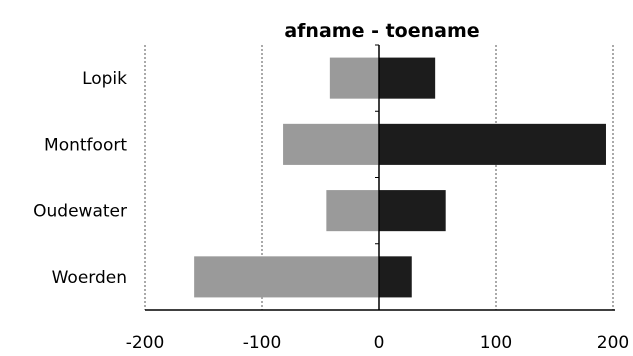 This screenshot has width=633, height=356. What do you see at coordinates (262, 343) in the screenshot?
I see `x-tick-label: -100` at bounding box center [262, 343].